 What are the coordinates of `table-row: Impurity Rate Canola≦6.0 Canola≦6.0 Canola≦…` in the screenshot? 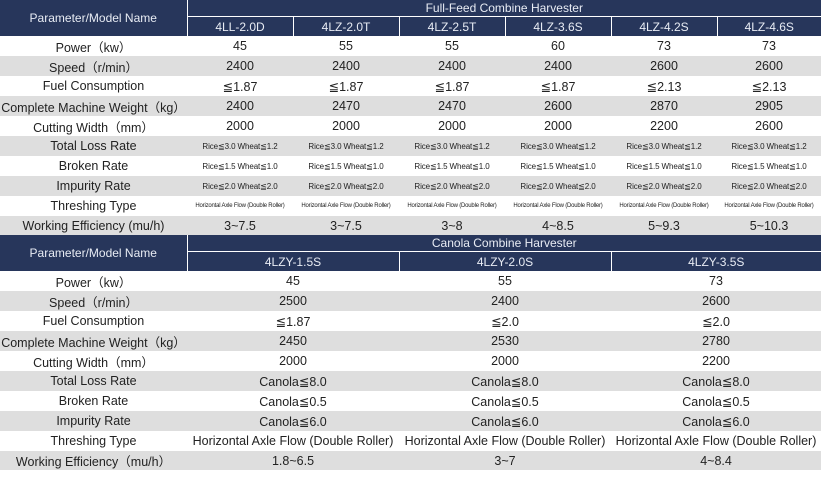 It's located at (410, 421).